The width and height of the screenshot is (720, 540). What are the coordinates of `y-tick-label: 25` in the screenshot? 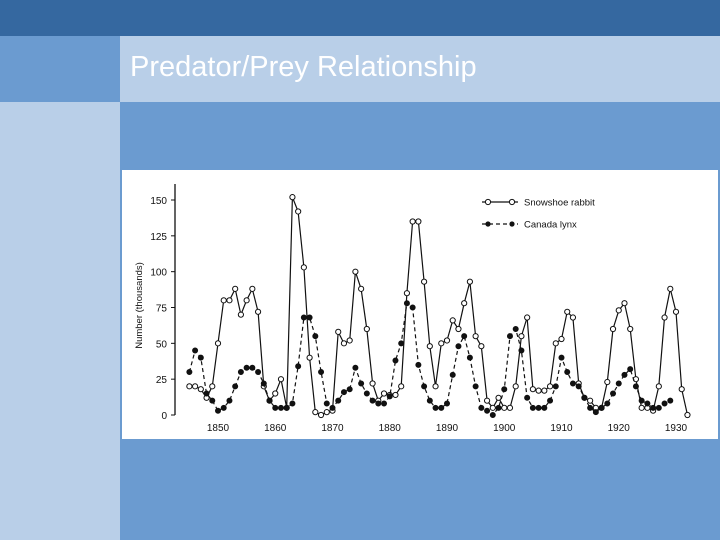 It's located at (162, 380).